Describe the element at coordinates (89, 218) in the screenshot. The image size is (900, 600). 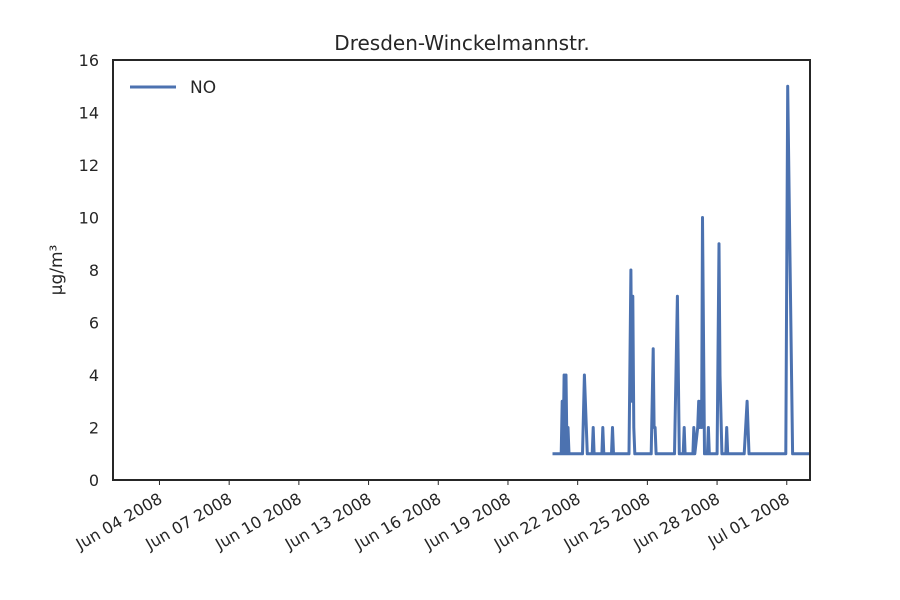
I see `y-tick-label: 10` at that location.